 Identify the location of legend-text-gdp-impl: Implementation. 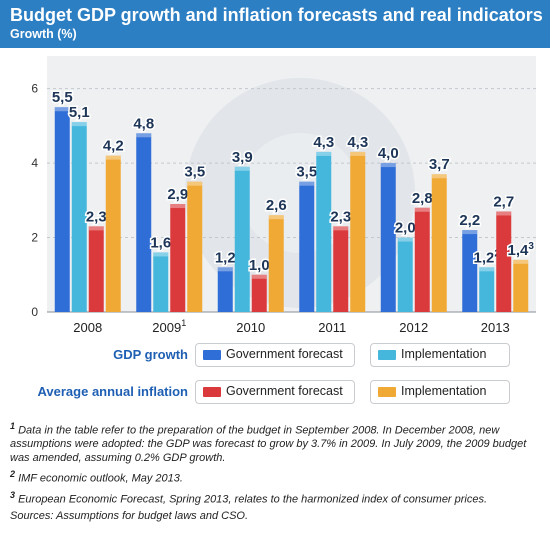
(444, 354).